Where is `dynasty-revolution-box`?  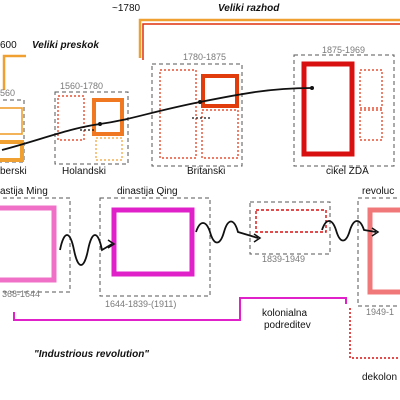
dynasty-revolution-box is located at coordinates (383, 251).